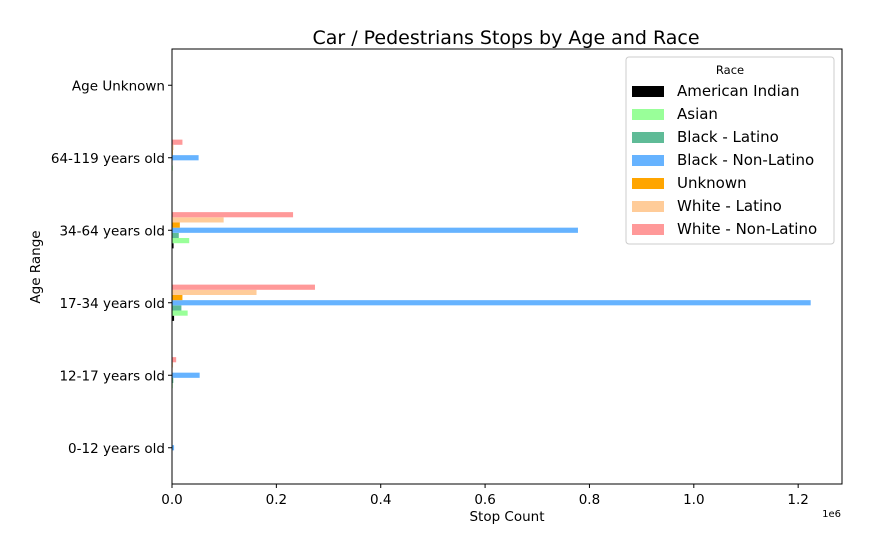  I want to click on chart-title: Car / Pedestrians Stops by Age and Race, so click(505, 38).